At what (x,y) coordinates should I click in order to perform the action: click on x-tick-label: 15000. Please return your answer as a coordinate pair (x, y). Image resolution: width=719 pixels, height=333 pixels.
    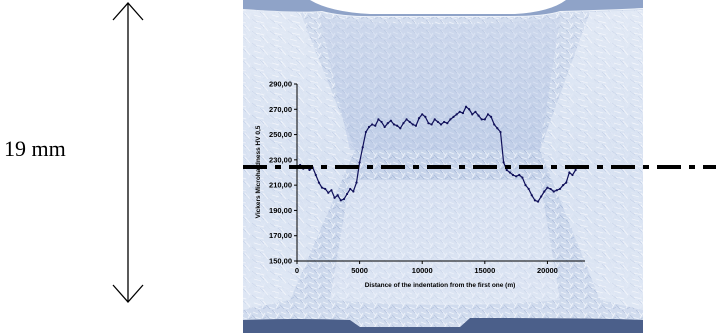
    Looking at the image, I should click on (484, 270).